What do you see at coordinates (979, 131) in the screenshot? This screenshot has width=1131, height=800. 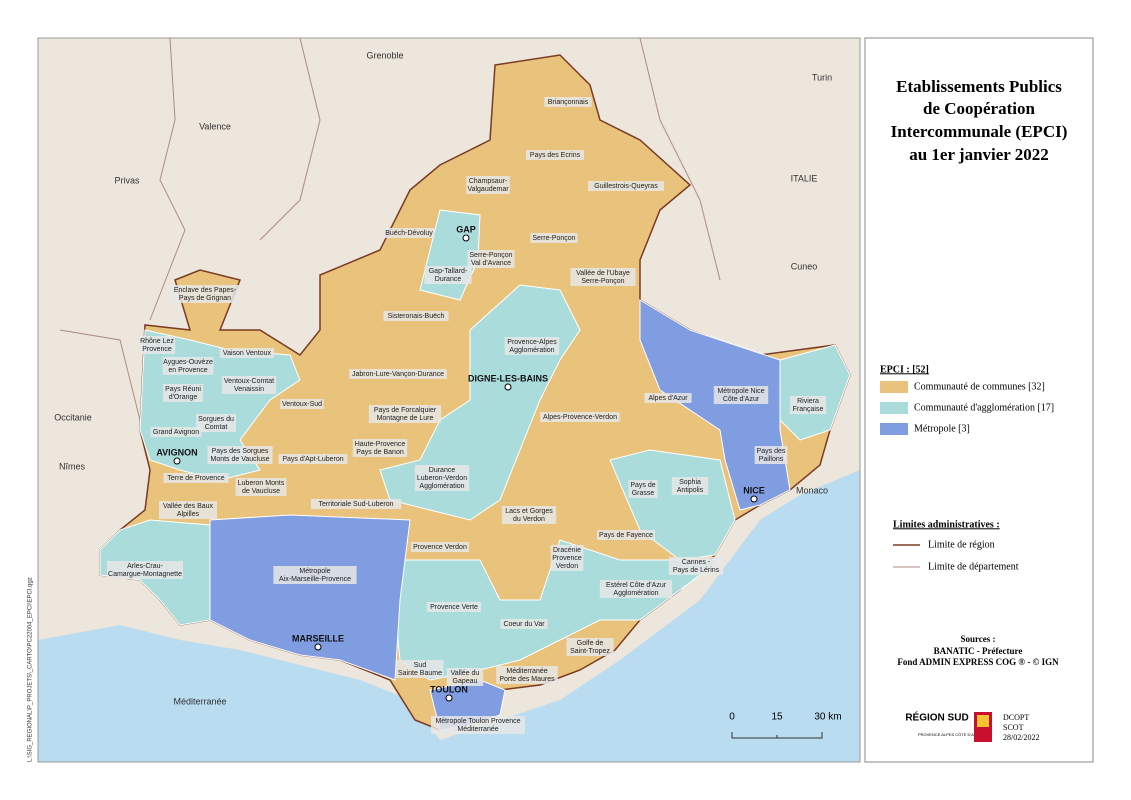 I see `title-line: Intercommunale (EPCI)` at bounding box center [979, 131].